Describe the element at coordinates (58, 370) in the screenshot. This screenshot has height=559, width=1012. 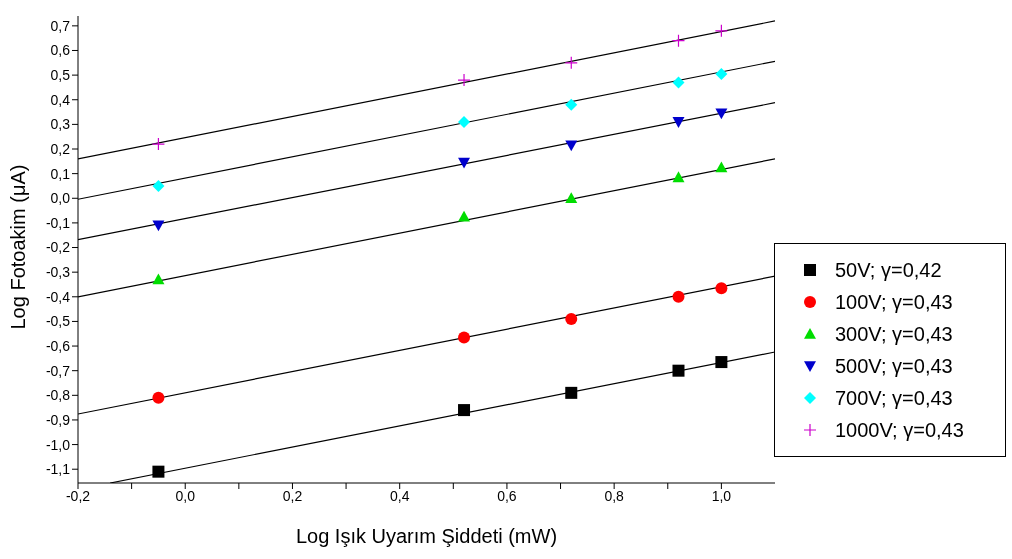
I see `y-tick-label: -0,7` at that location.